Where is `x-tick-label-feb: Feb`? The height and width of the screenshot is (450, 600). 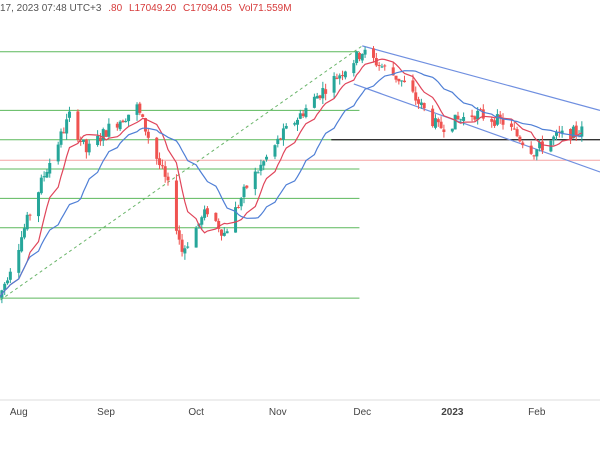
x-tick-label-feb: Feb is located at coordinates (537, 412).